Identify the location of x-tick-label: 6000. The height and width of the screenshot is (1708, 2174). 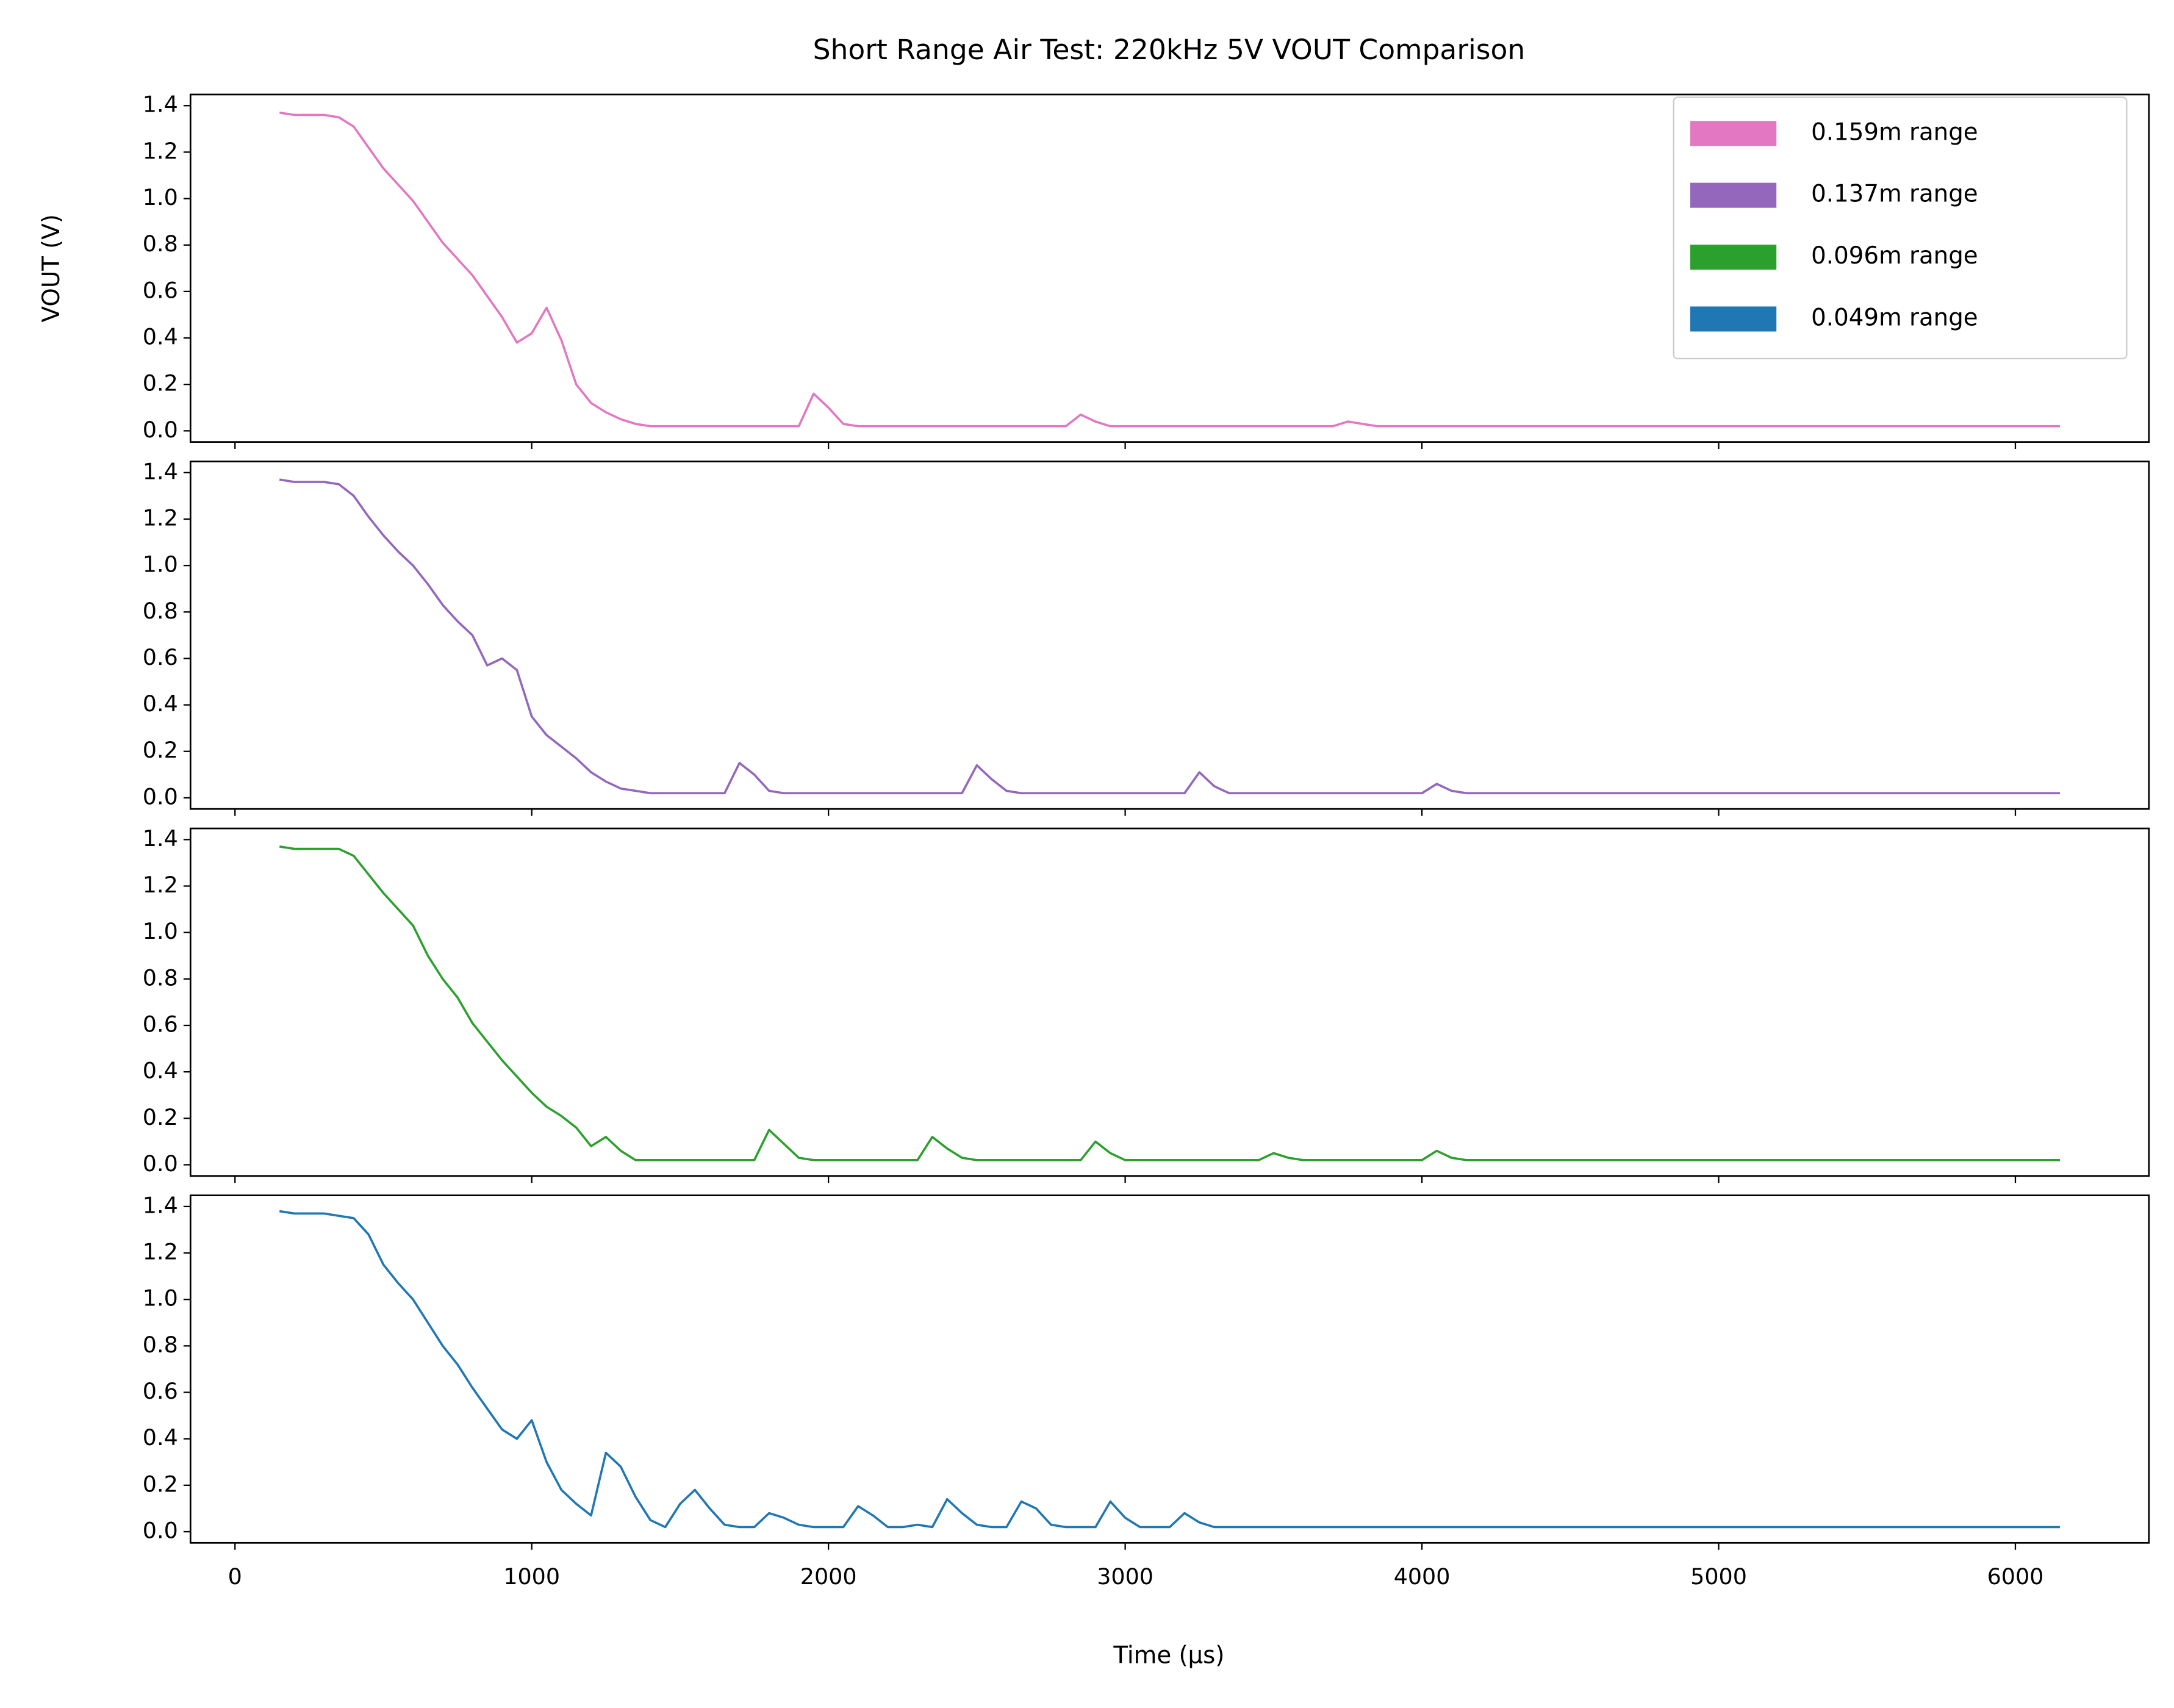
(2016, 1576).